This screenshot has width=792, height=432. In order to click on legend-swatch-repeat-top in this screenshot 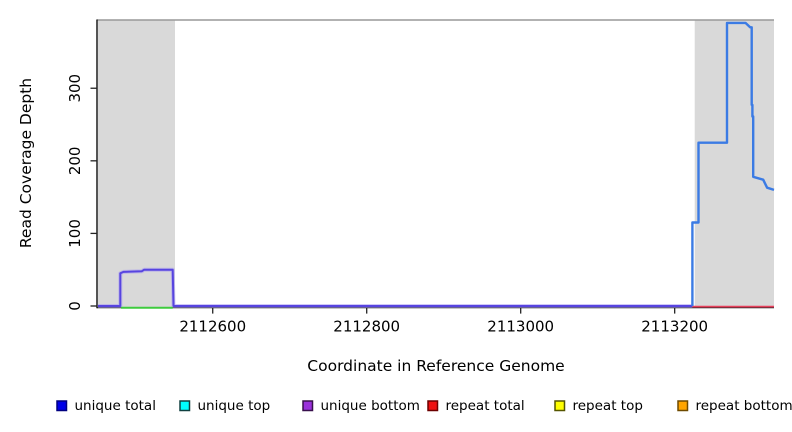, I will do `click(560, 406)`.